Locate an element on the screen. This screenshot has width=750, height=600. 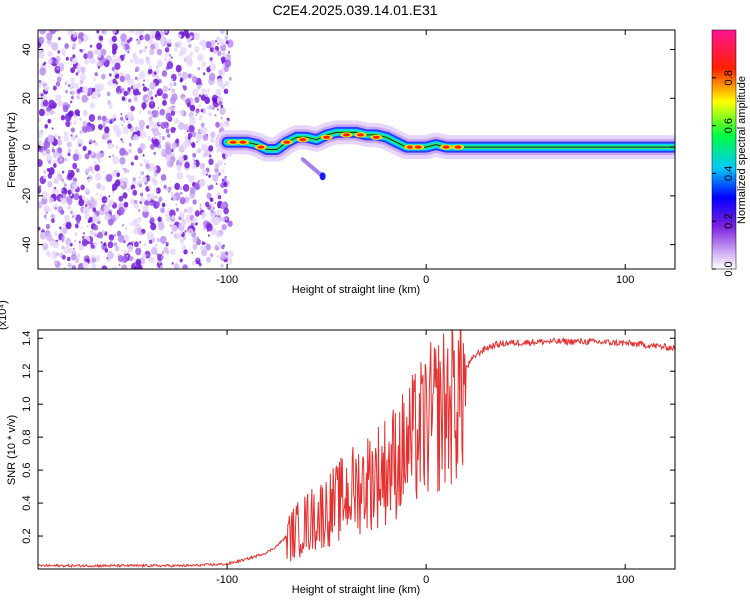
spectrogram-noise-region is located at coordinates (136, 149).